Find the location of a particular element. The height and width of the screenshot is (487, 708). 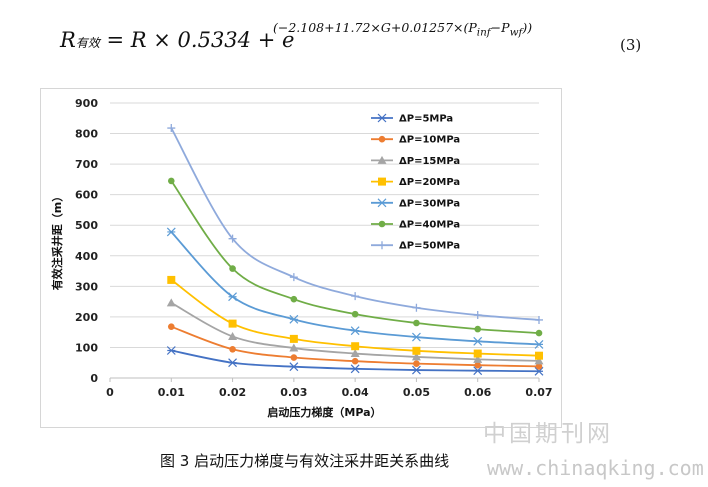

equation-number: (3) is located at coordinates (631, 45).